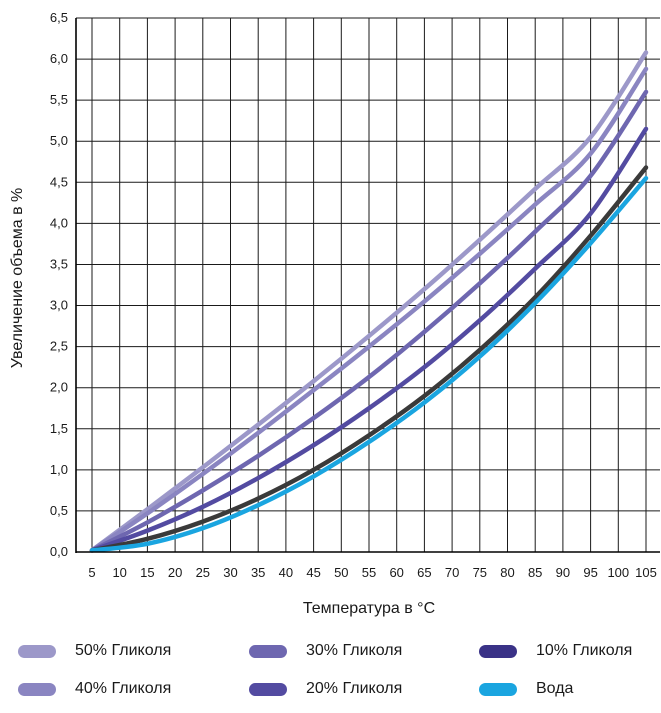 The image size is (661, 713). I want to click on y-tick-label: 5,5, so click(59, 99).